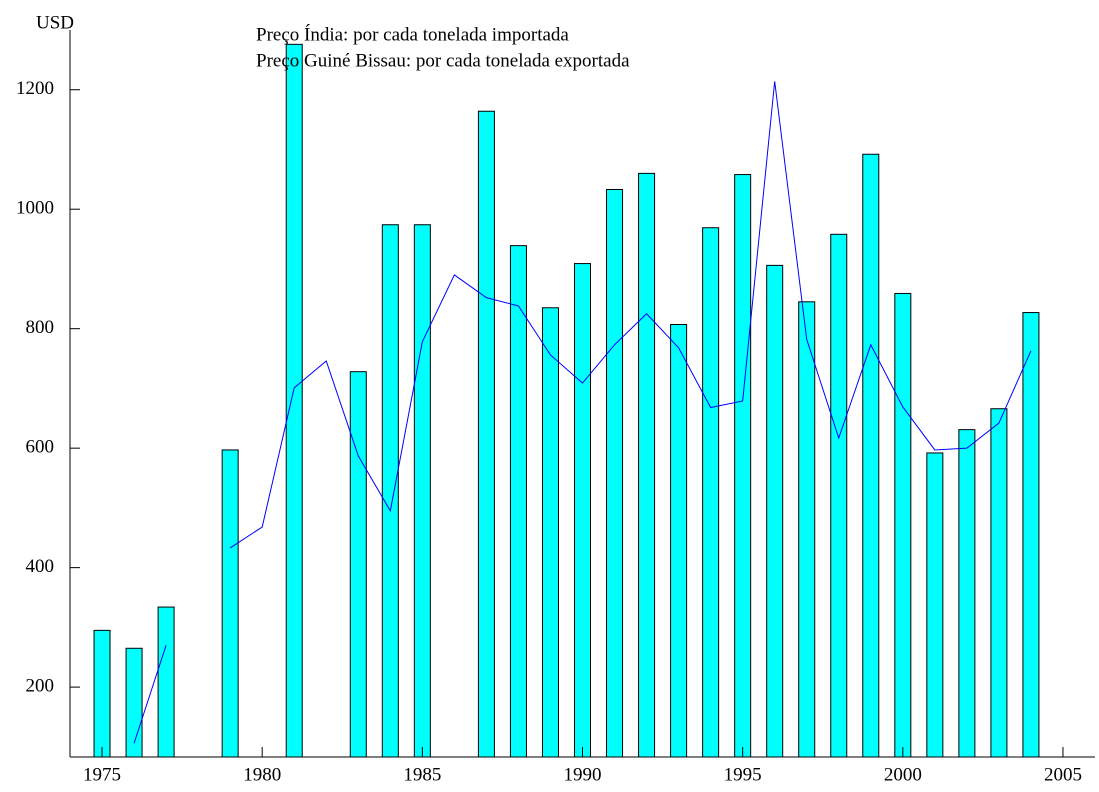 Image resolution: width=1099 pixels, height=792 pixels. What do you see at coordinates (583, 774) in the screenshot?
I see `x-tick-label: 1990` at bounding box center [583, 774].